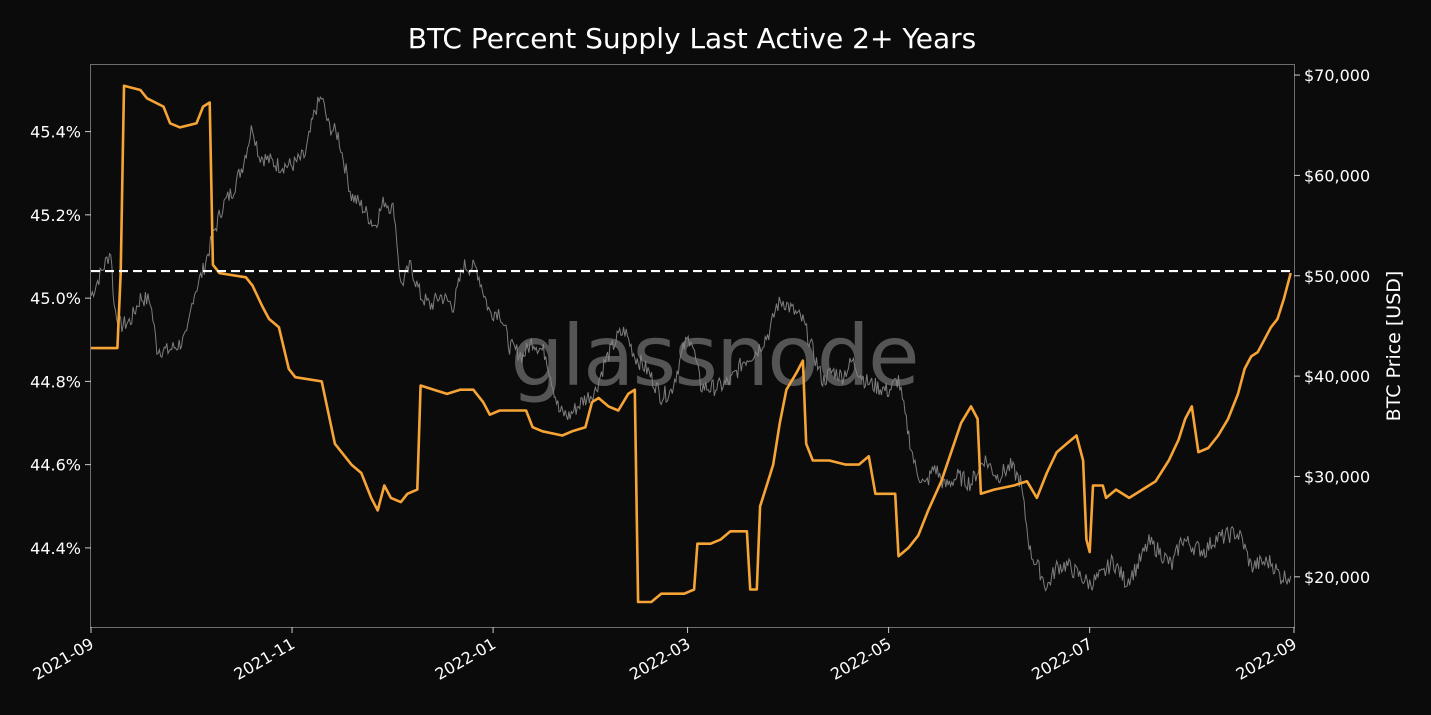 The height and width of the screenshot is (715, 1431). I want to click on left-axis-tick-label: 45.2%, so click(55, 215).